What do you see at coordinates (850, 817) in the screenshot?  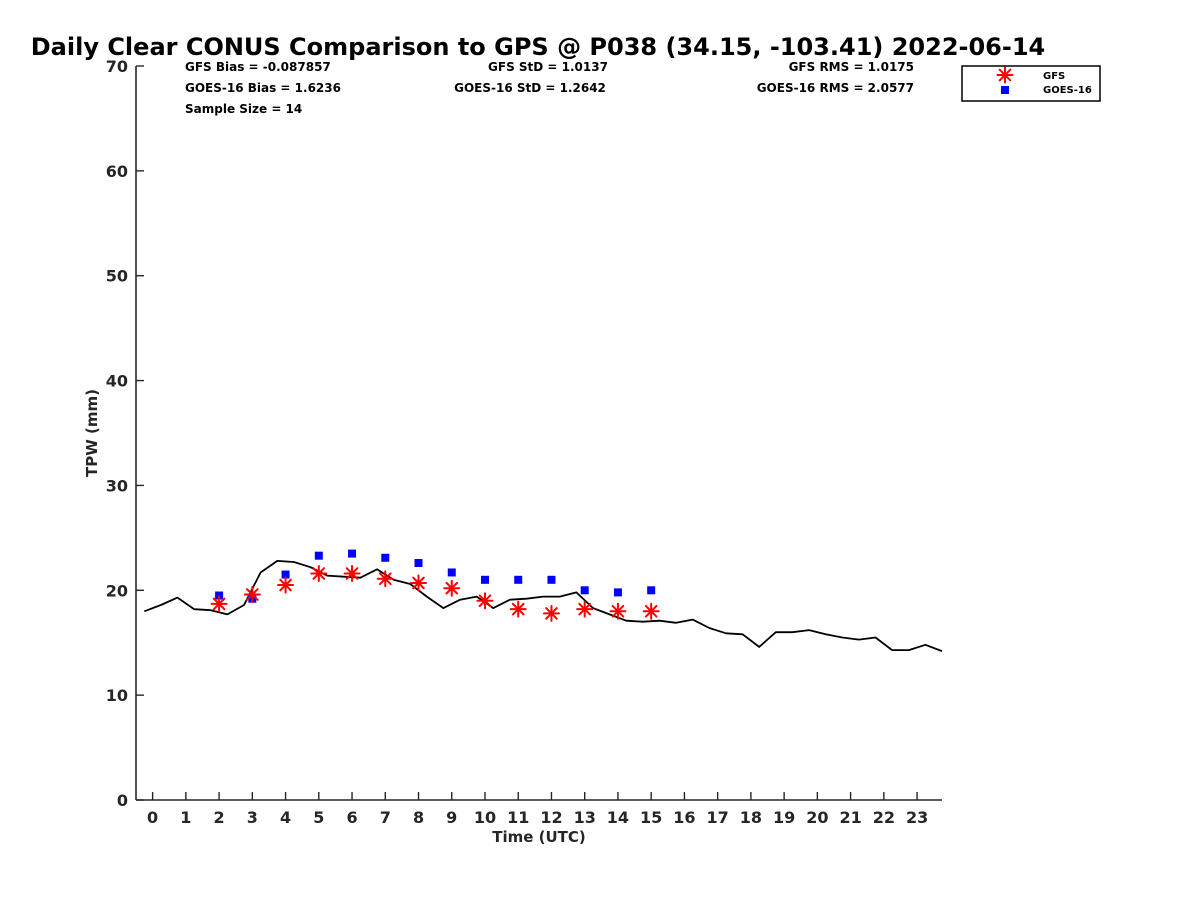 I see `x-tick-label: 21` at bounding box center [850, 817].